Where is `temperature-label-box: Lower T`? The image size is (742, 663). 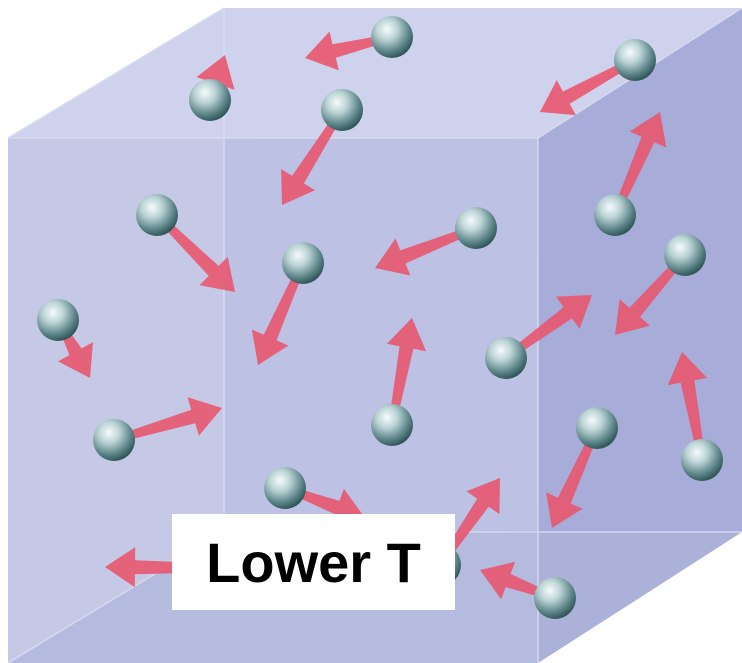 temperature-label-box: Lower T is located at coordinates (313, 562).